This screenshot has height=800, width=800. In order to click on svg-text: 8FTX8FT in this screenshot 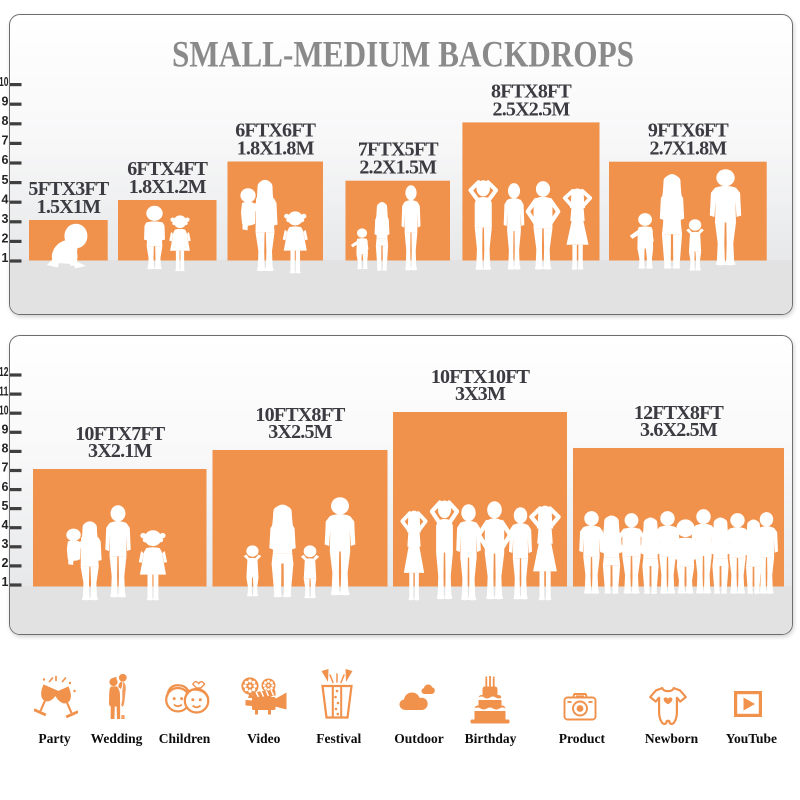, I will do `click(531, 91)`.